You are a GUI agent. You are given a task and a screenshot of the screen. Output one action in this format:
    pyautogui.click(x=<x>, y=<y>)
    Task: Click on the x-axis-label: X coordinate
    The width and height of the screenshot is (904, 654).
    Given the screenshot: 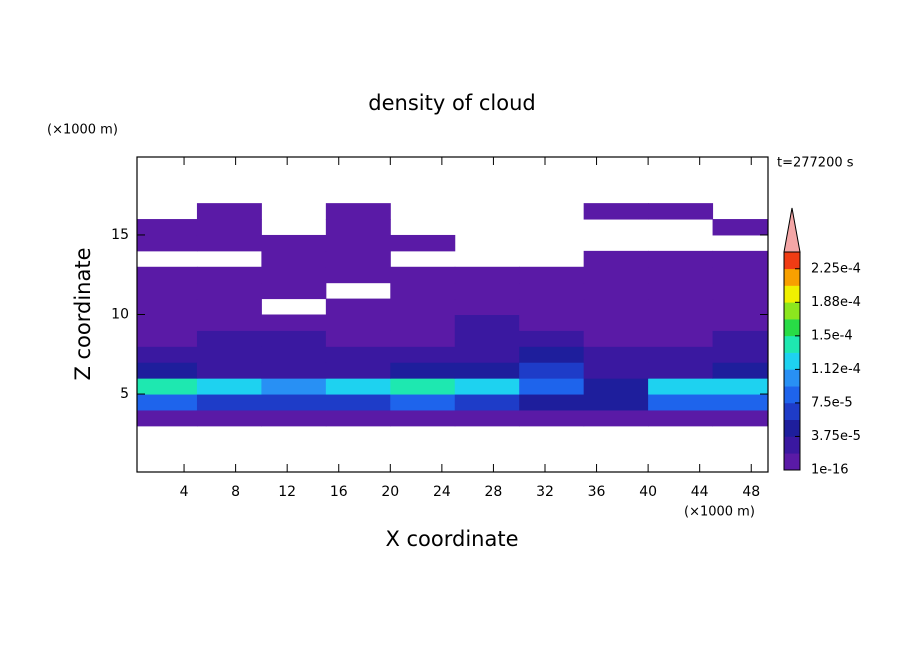 What is the action you would take?
    pyautogui.click(x=451, y=539)
    